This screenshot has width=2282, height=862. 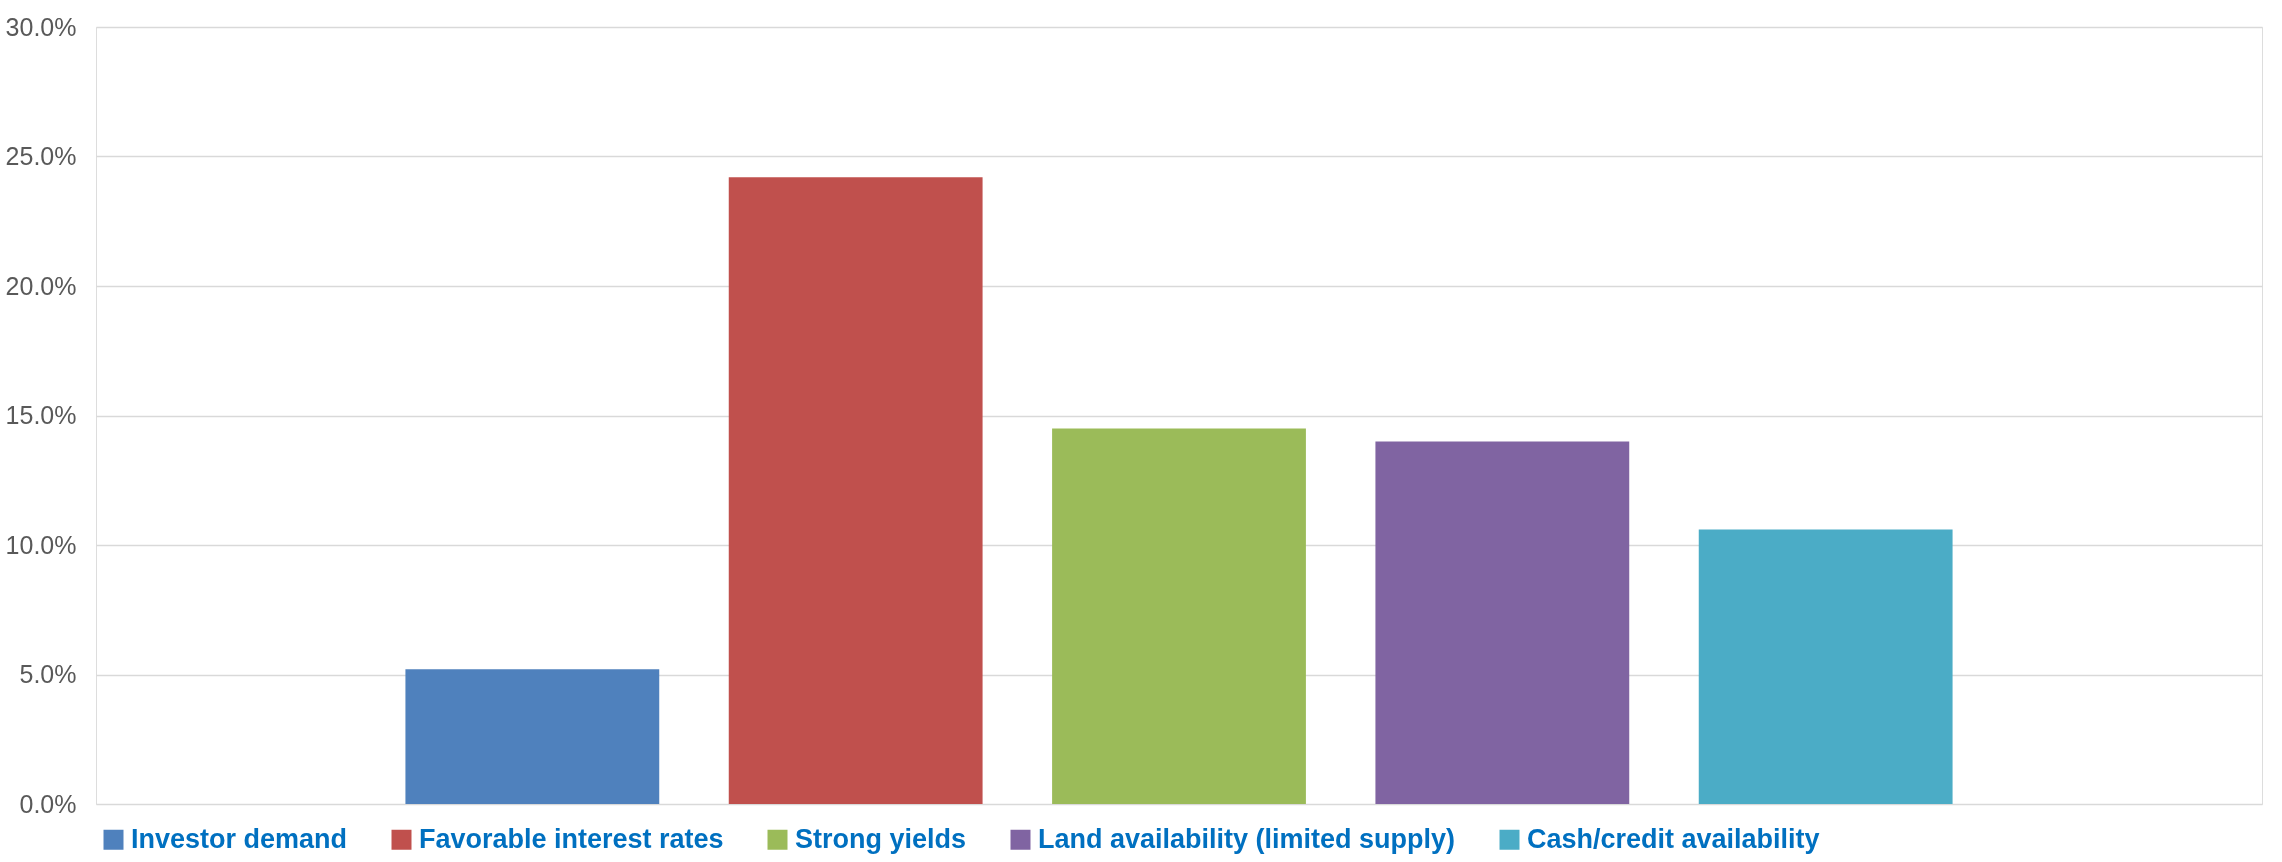 I want to click on y-tick-label: 15.0%, so click(x=41, y=415).